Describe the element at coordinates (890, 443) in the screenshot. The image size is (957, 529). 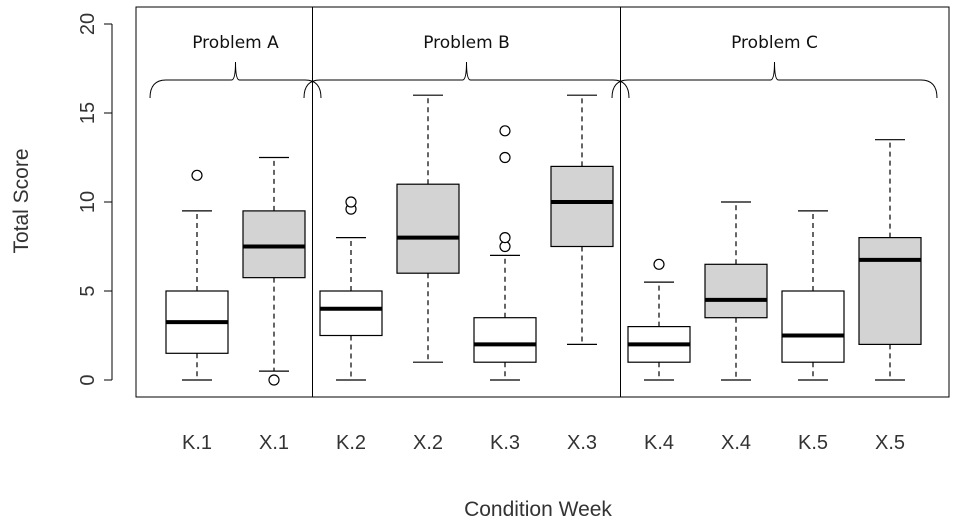
I see `x-tick-label: X.5` at that location.